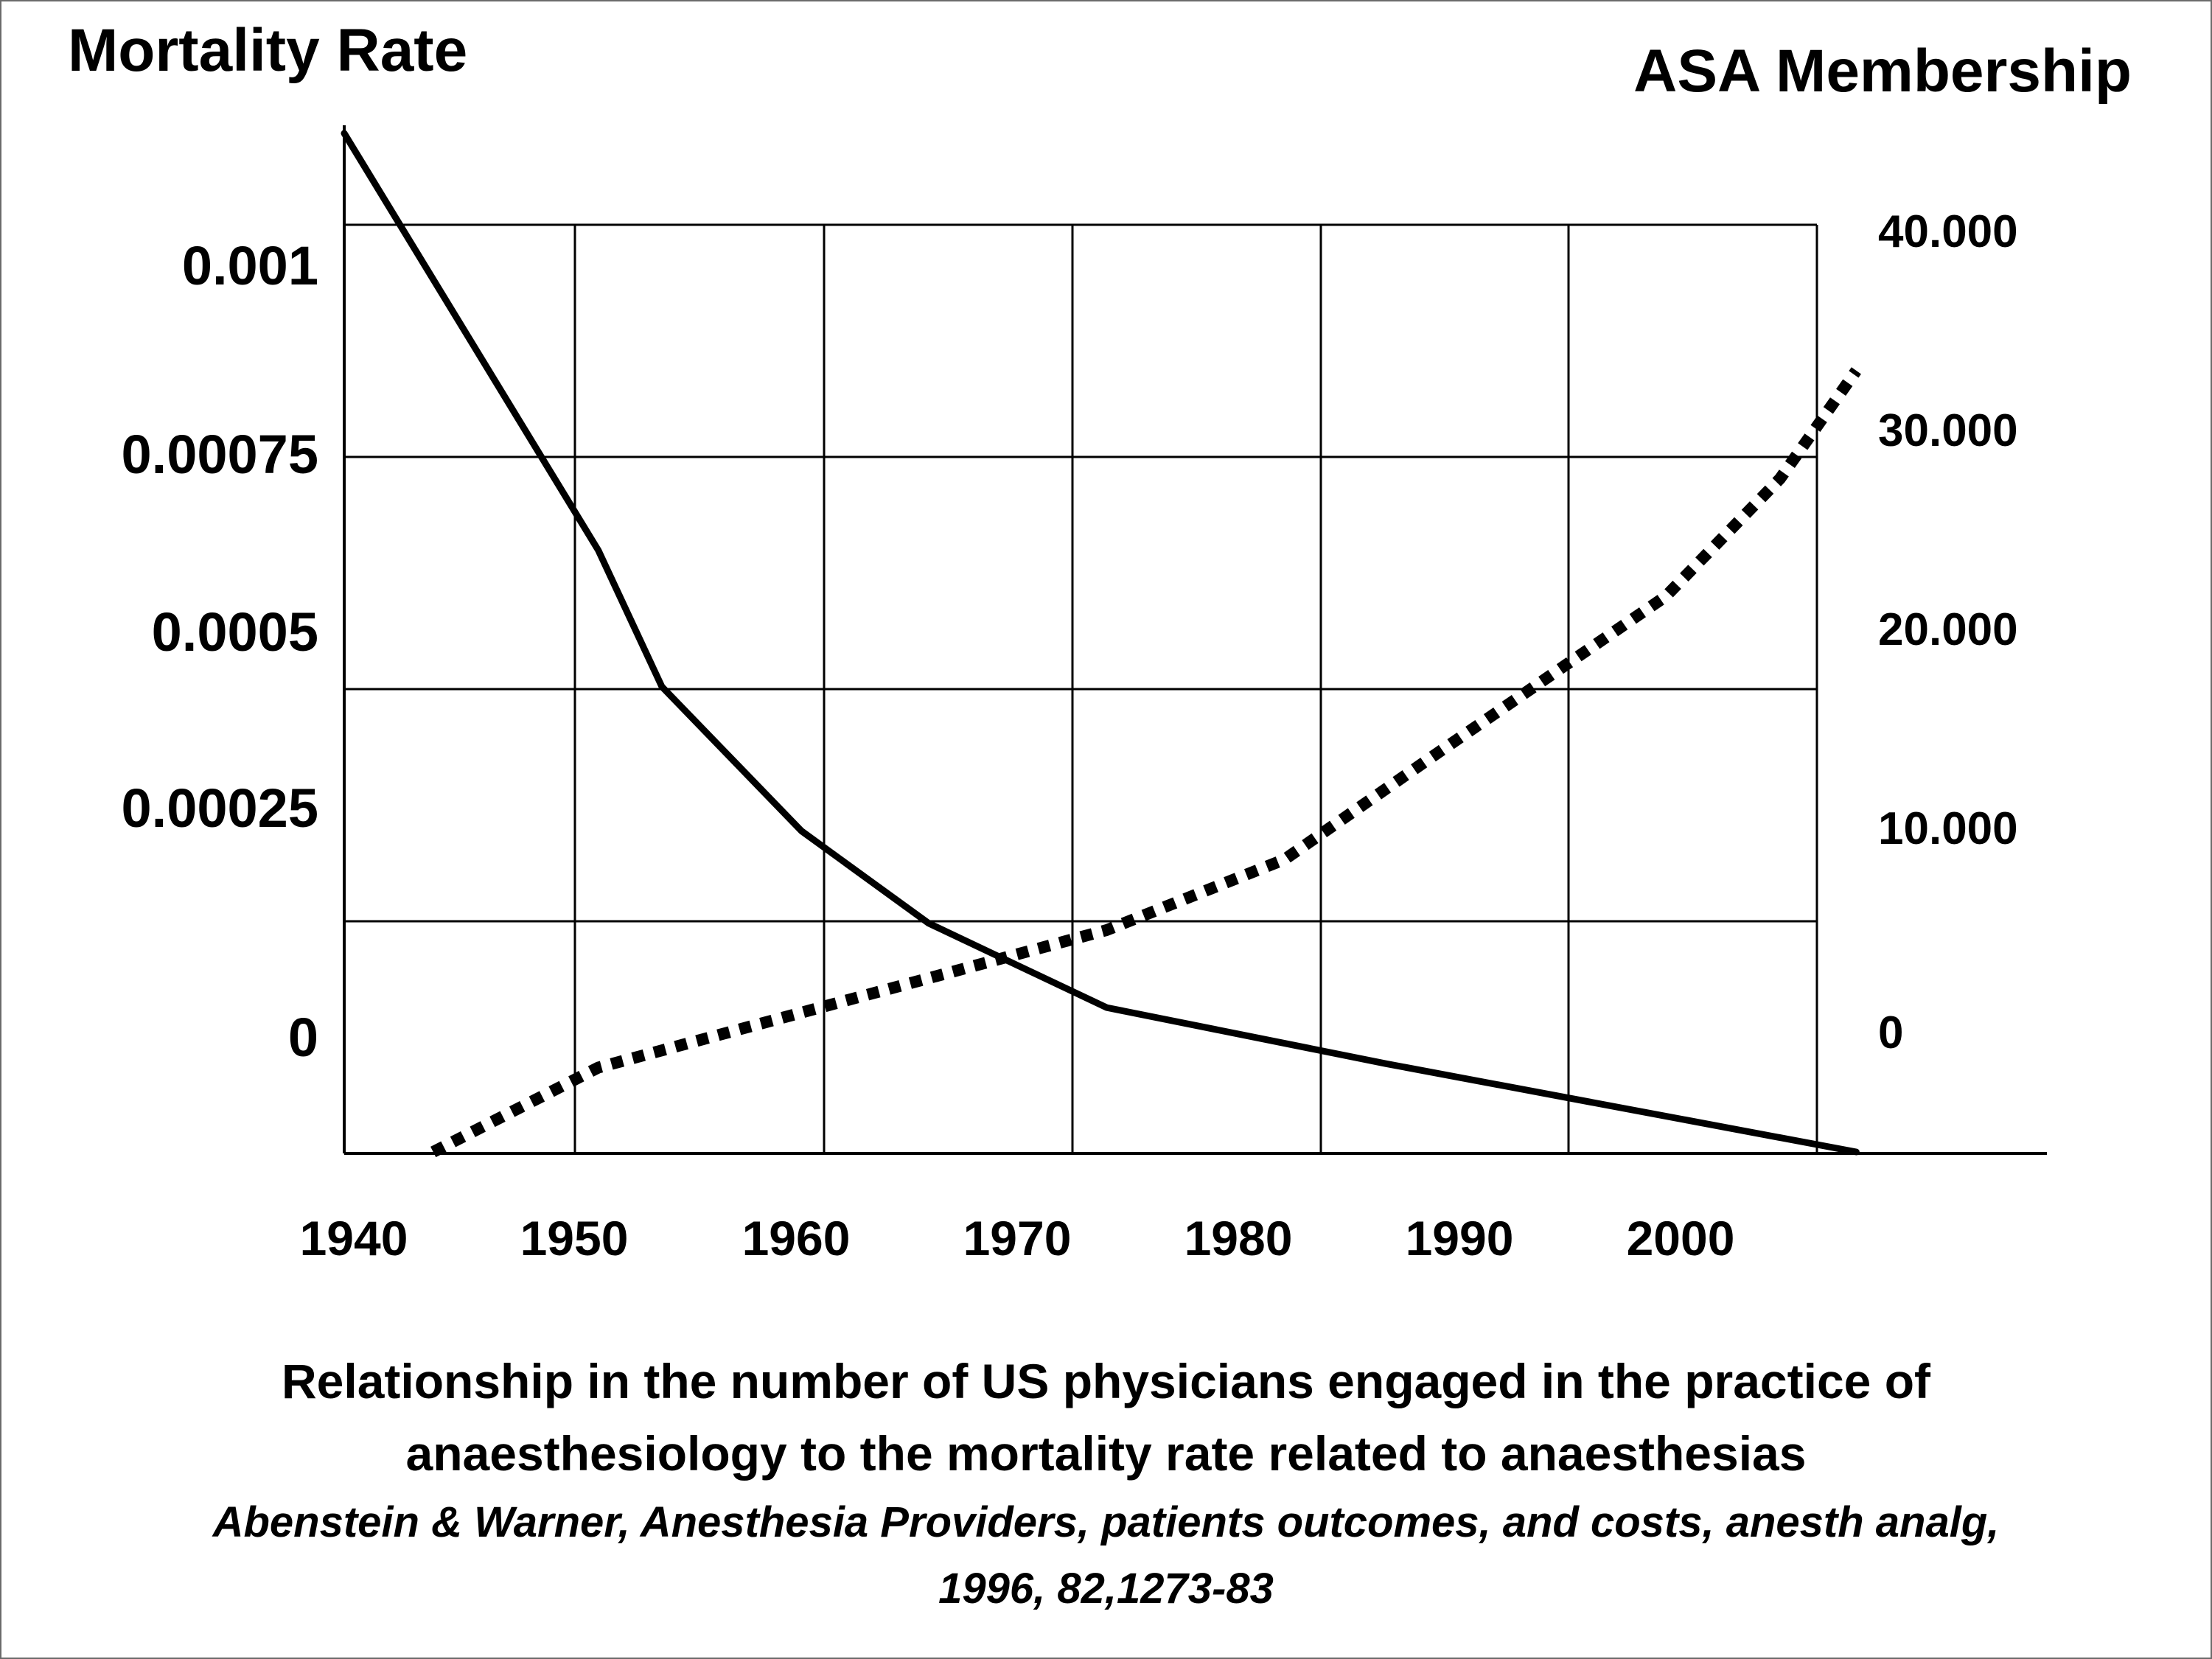  I want to click on x-tick-label: 1950, so click(574, 1238).